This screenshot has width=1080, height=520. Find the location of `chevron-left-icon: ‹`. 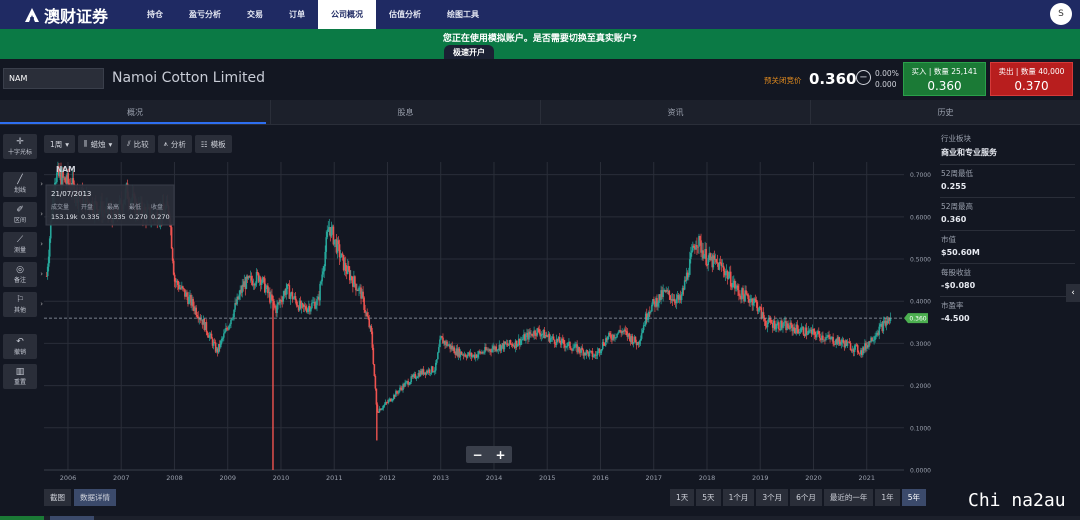

chevron-left-icon: ‹ is located at coordinates (1073, 293).